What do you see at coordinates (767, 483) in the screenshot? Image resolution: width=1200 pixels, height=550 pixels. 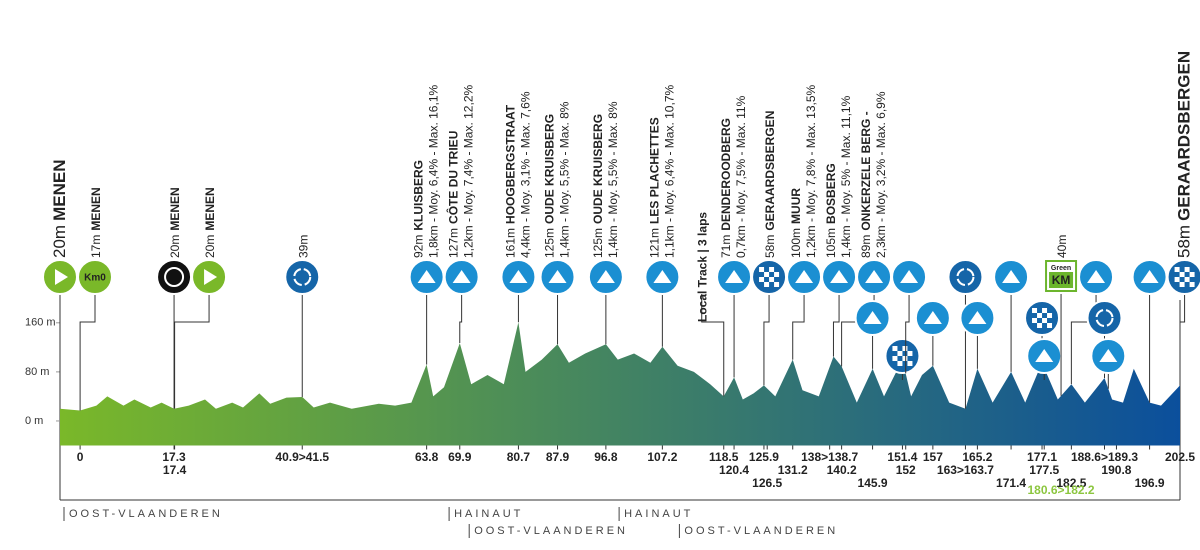 I see `x-tick-label: 126.5` at bounding box center [767, 483].